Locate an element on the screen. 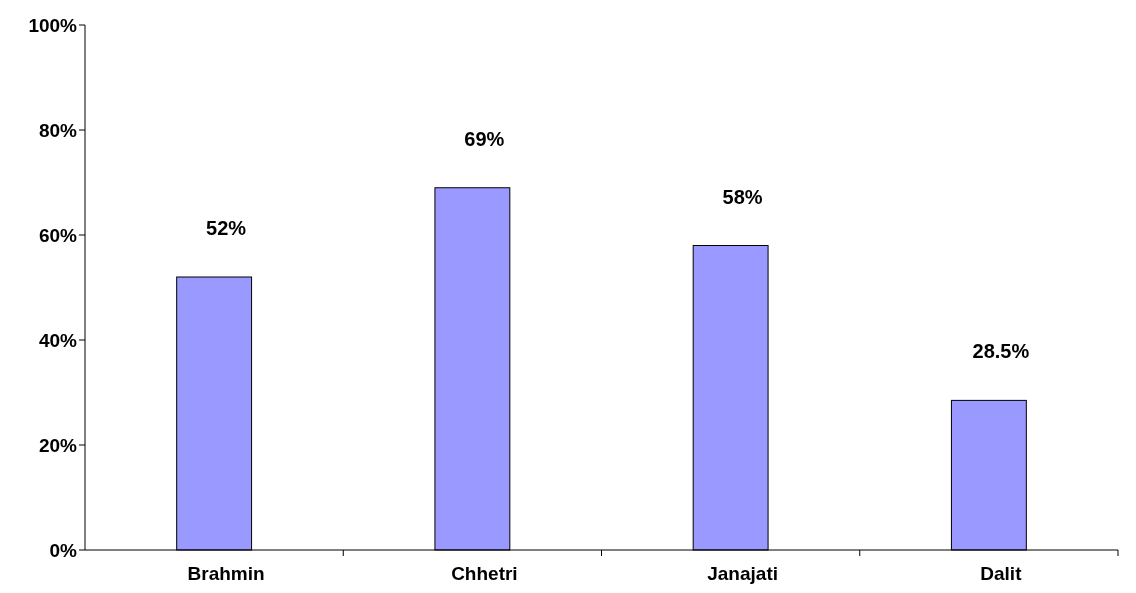 This screenshot has width=1136, height=593. y-tick-label: 0% is located at coordinates (63, 550).